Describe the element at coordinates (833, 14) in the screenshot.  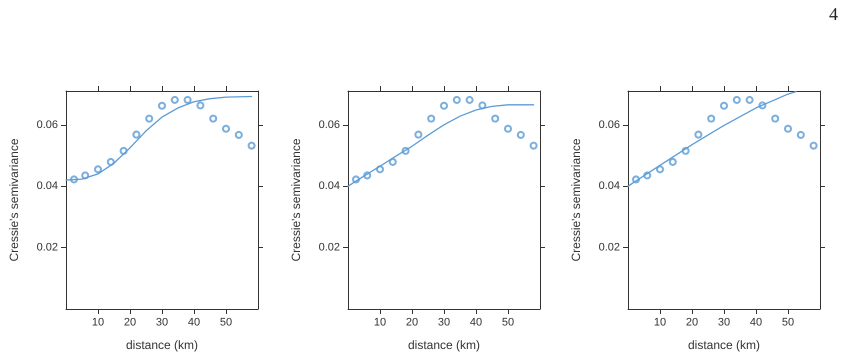
I see `text: 4` at that location.